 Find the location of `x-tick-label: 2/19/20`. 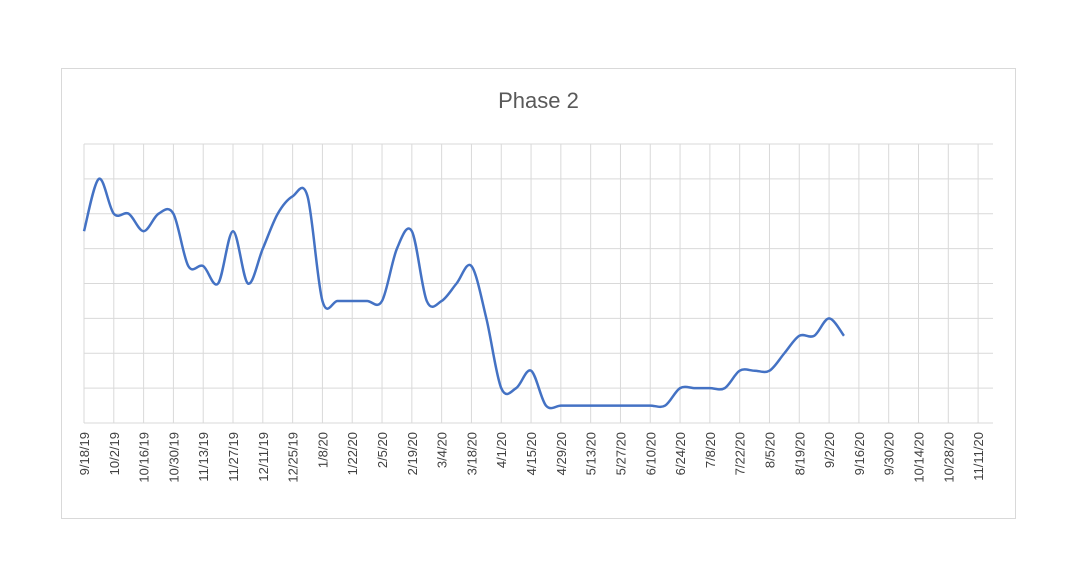

x-tick-label: 2/19/20 is located at coordinates (412, 453).